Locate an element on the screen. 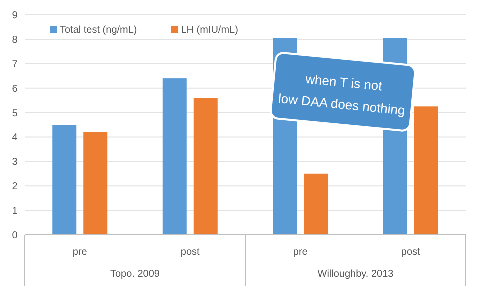  y-tick-label: 9 is located at coordinates (15, 16).